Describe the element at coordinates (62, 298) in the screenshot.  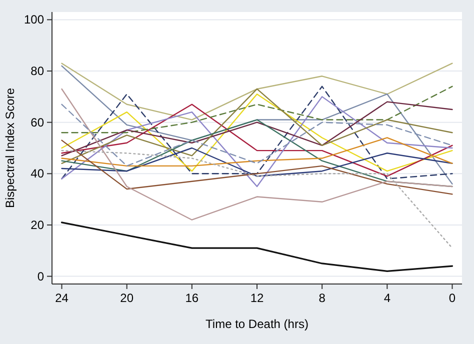
I see `x-tick-label: 24` at that location.